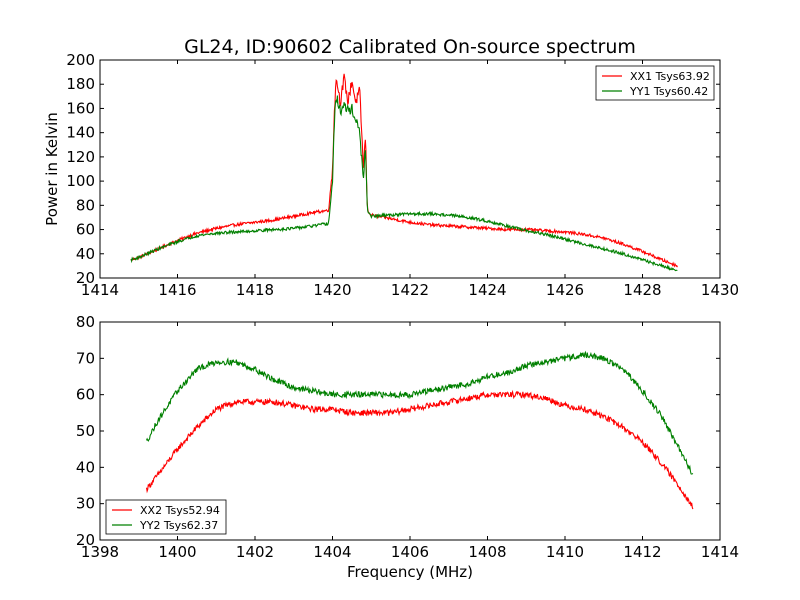  I want to click on y-tick-label: 200, so click(80, 60).